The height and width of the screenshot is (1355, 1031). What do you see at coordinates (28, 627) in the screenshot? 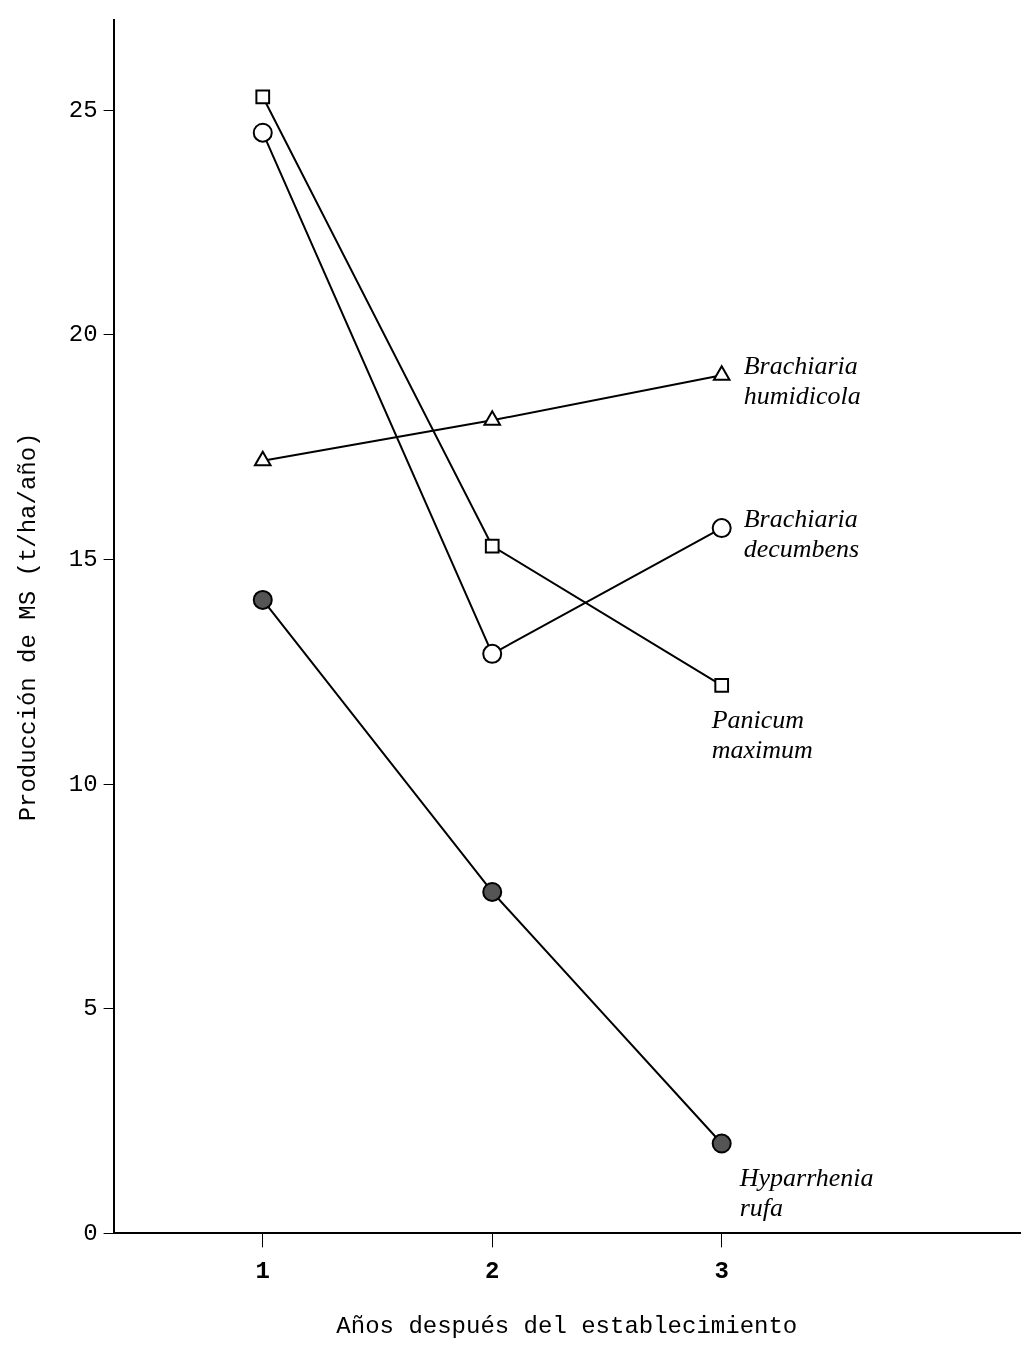
I see `y-axis-title: Producción de MS (t/ha/año)` at bounding box center [28, 627].